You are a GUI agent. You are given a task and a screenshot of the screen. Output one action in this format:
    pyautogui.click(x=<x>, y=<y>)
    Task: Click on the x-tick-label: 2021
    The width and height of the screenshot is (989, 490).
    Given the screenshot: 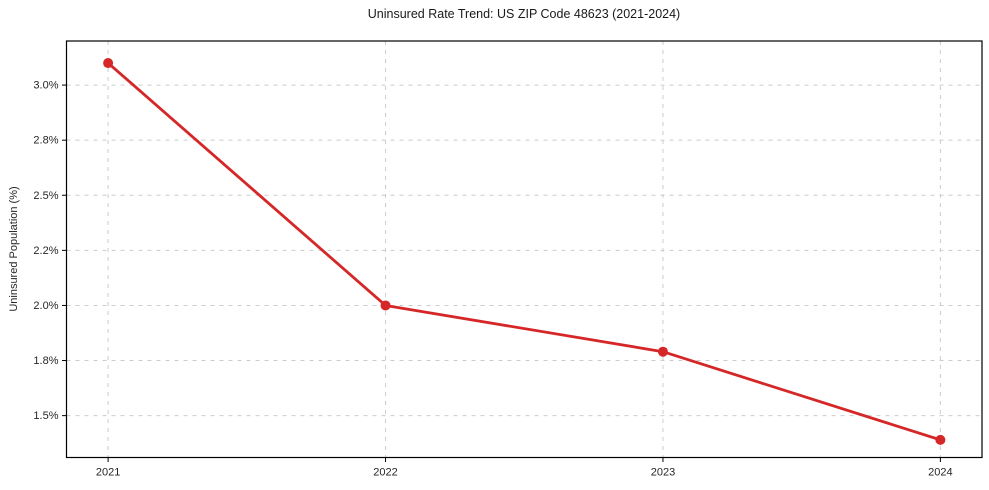 What is the action you would take?
    pyautogui.click(x=108, y=473)
    